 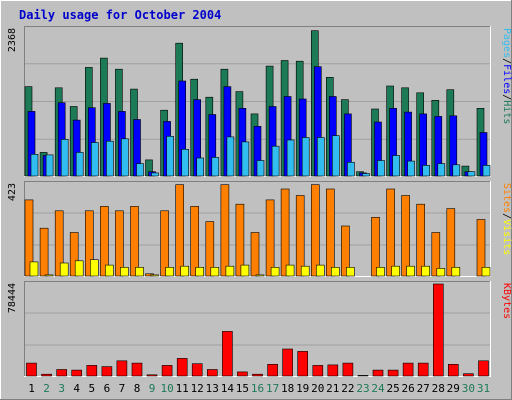 I want to click on x-tick-label: 15, so click(x=242, y=388).